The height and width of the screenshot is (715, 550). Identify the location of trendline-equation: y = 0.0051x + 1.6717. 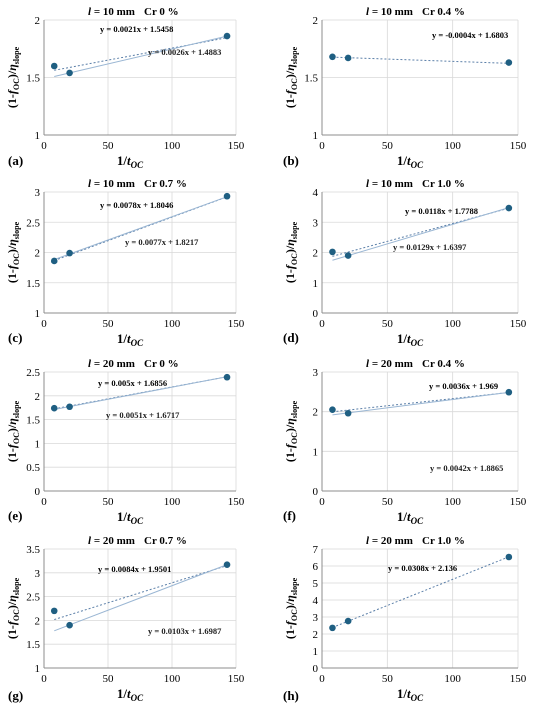
(143, 415).